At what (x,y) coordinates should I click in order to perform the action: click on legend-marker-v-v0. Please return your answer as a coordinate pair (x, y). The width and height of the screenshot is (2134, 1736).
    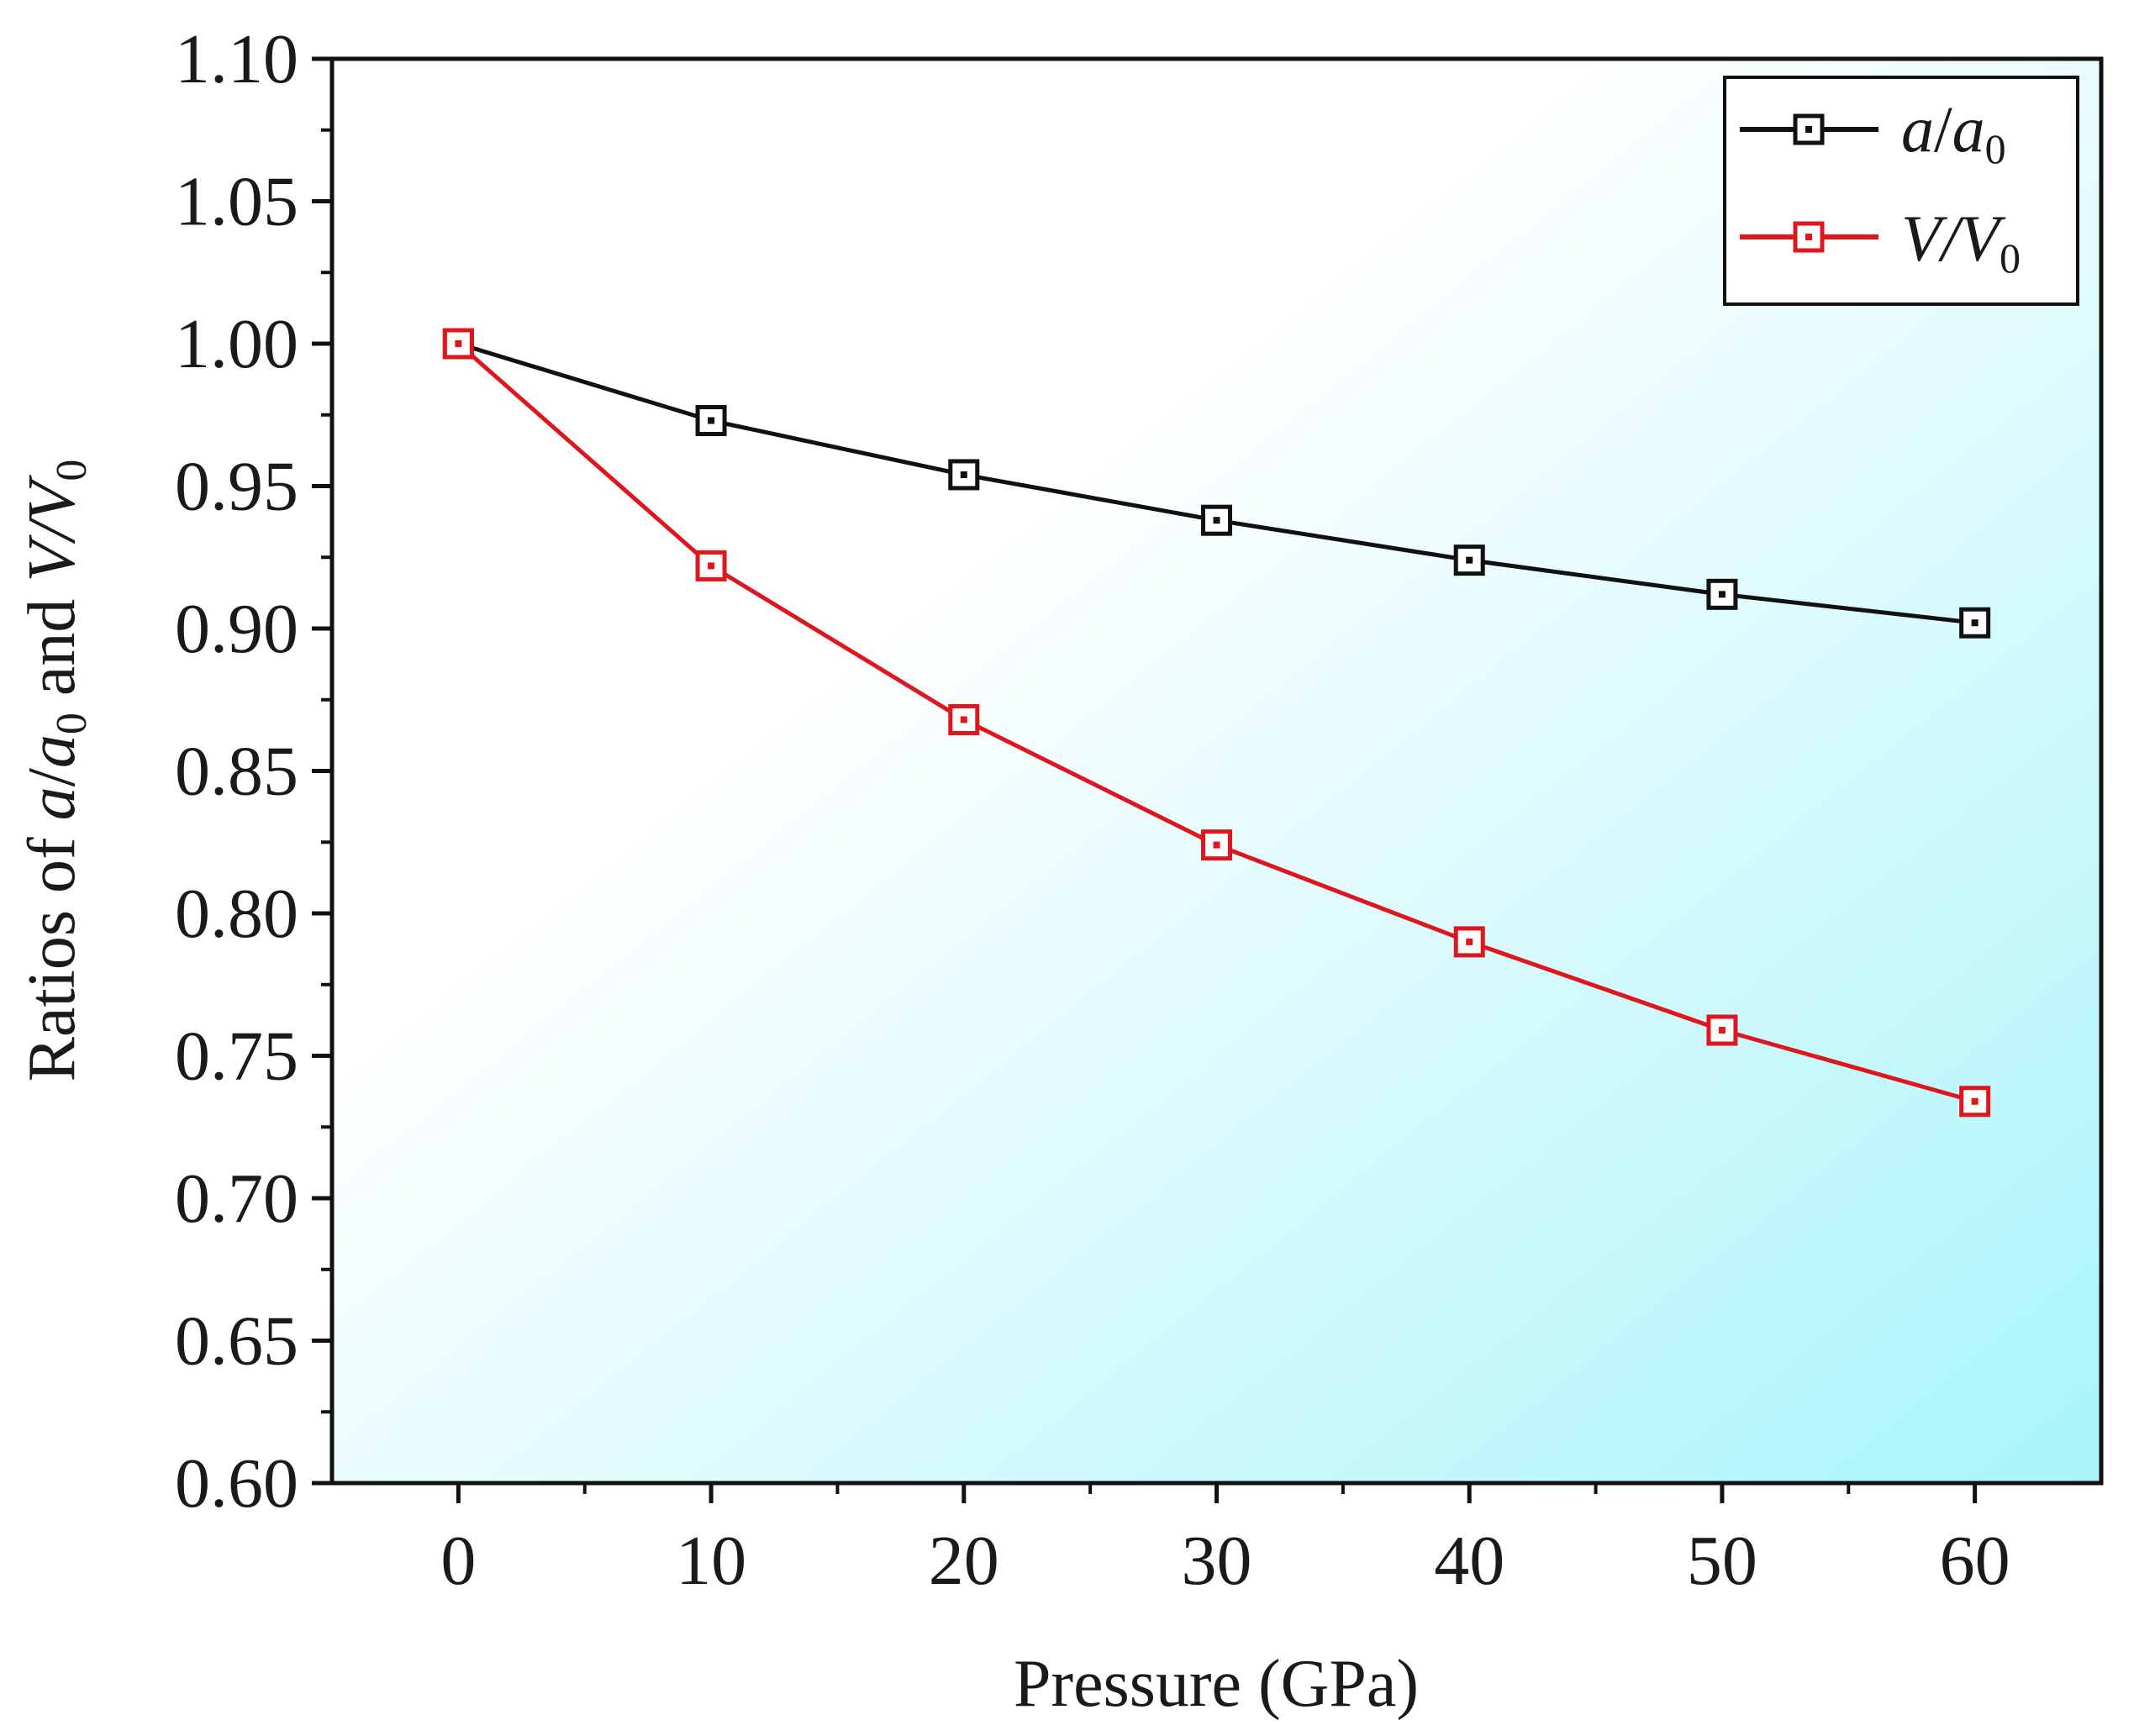
    Looking at the image, I should click on (1809, 237).